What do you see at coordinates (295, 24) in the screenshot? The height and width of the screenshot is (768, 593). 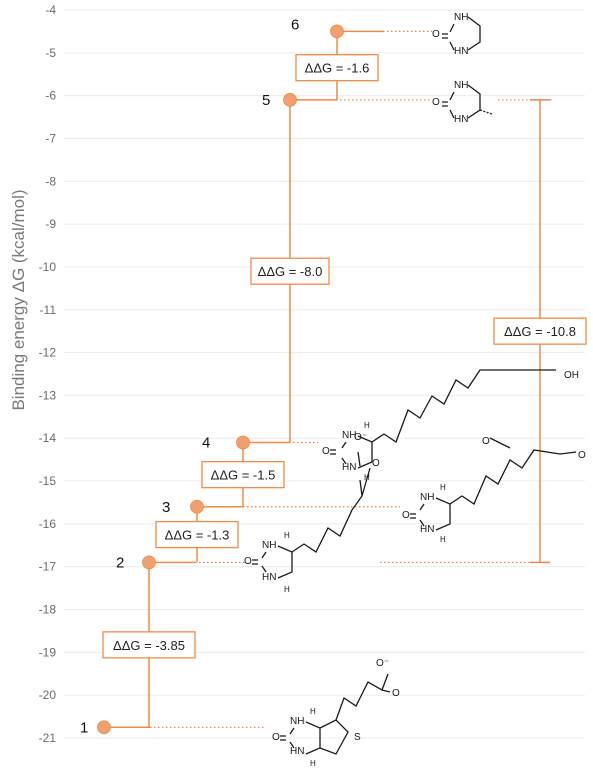 I see `point-label: 6` at bounding box center [295, 24].